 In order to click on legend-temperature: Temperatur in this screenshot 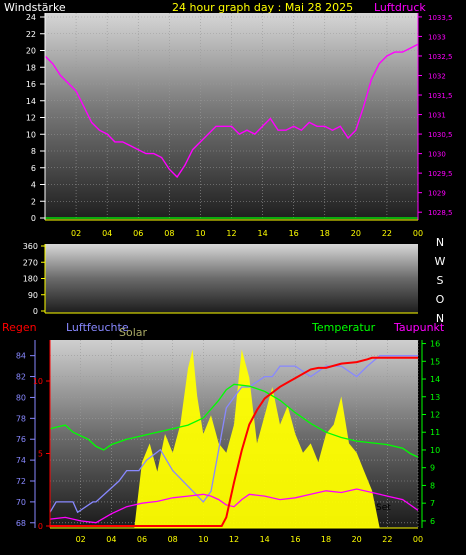, I will do `click(343, 327)`.